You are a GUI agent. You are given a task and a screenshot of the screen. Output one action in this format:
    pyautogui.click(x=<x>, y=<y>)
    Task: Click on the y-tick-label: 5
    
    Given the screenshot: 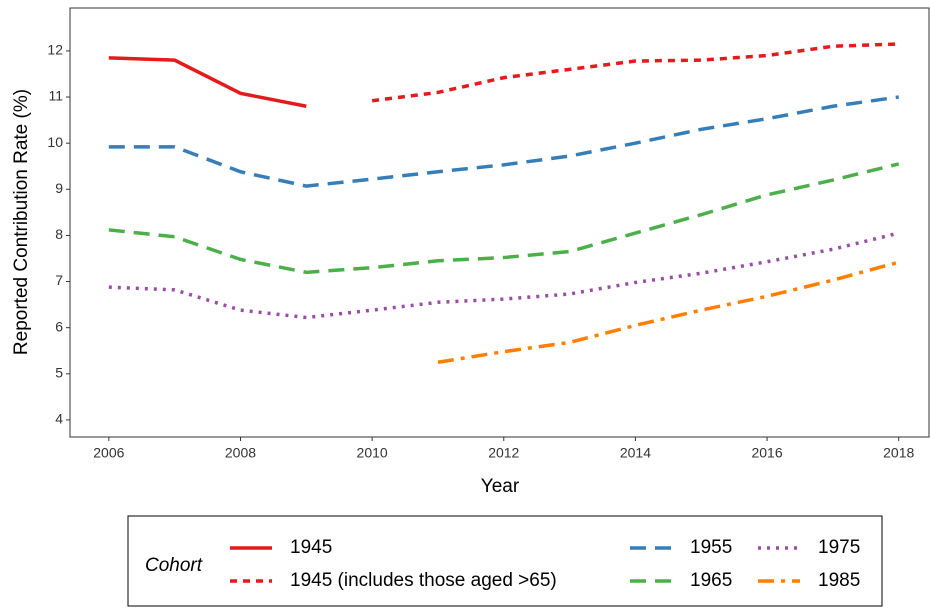 What is the action you would take?
    pyautogui.click(x=59, y=373)
    